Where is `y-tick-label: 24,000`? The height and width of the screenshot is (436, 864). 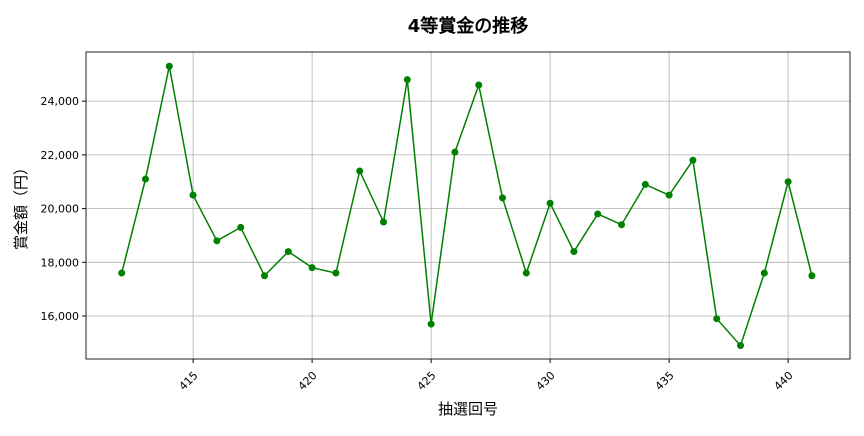
y-tick-label: 24,000 is located at coordinates (60, 101).